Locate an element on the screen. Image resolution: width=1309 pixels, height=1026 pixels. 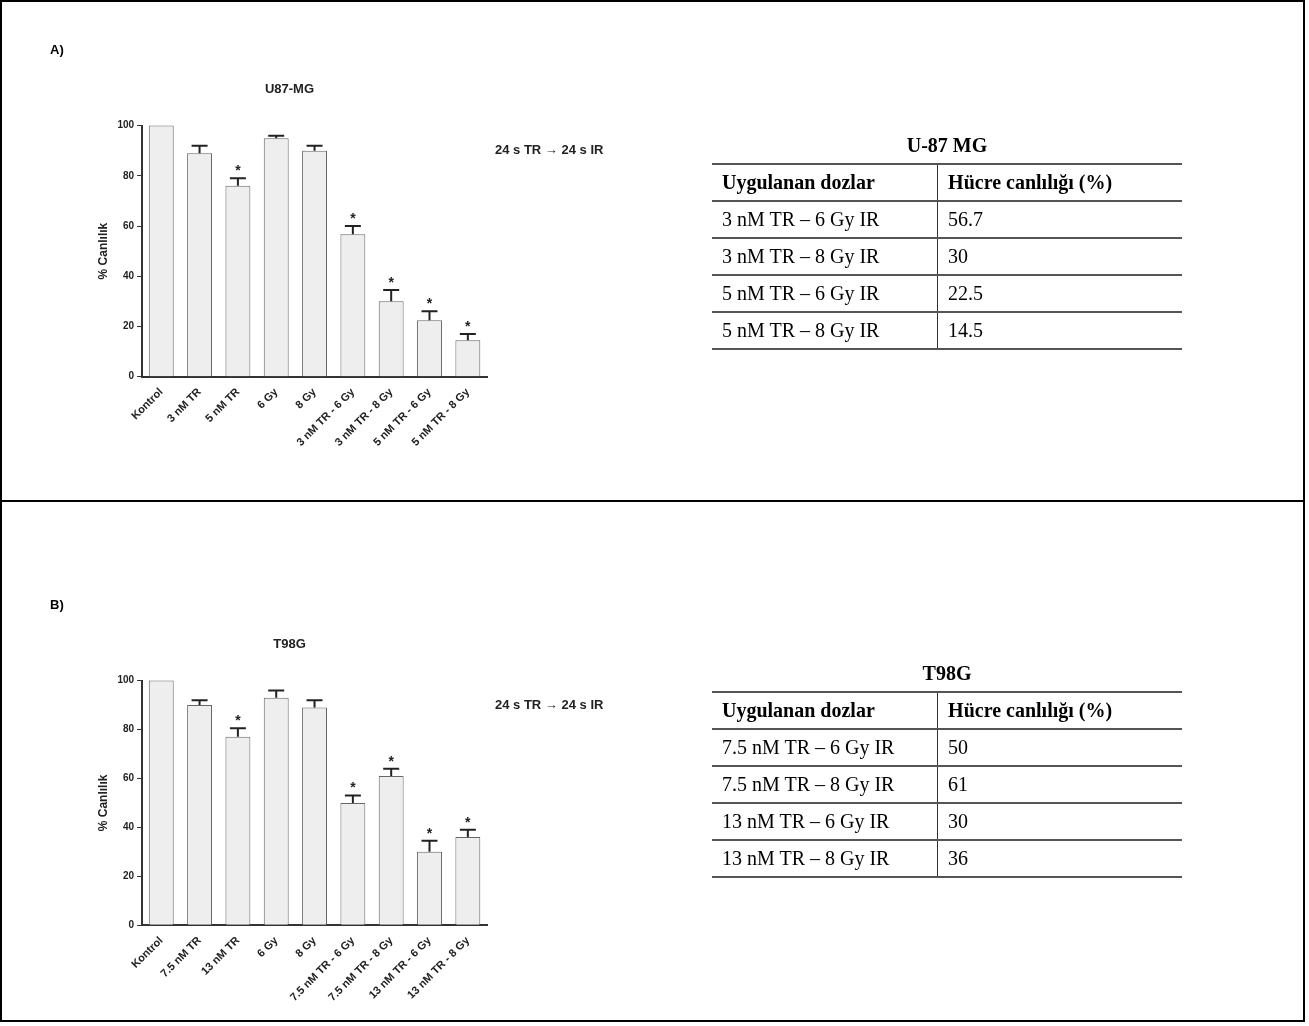
text: 7.5 nM TR – 6 Gy IR is located at coordinates (825, 747).